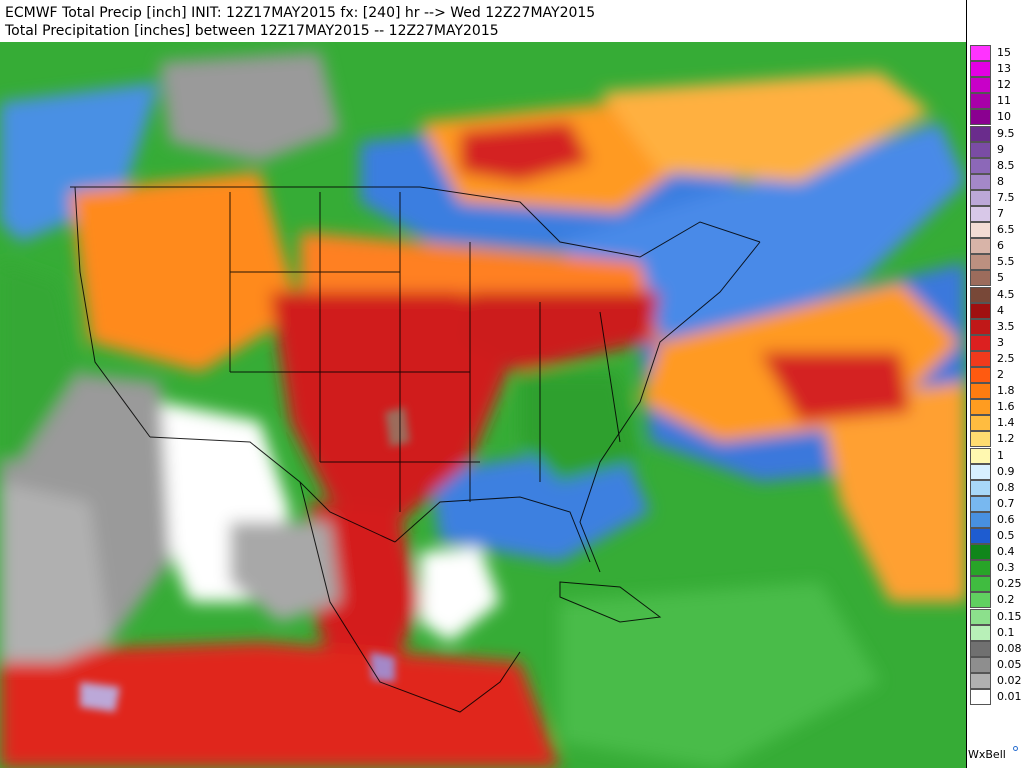  What do you see at coordinates (1004, 52) in the screenshot?
I see `legend-label: 15` at bounding box center [1004, 52].